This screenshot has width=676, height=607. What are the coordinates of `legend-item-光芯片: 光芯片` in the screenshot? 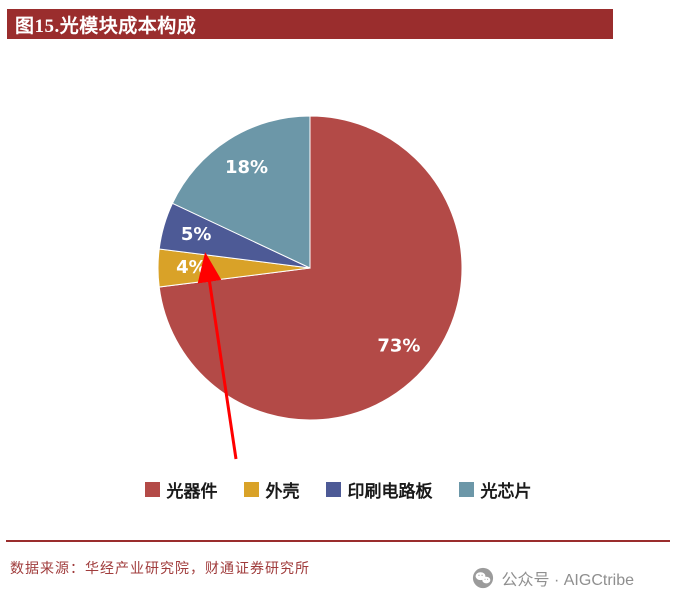 It's located at (495, 489).